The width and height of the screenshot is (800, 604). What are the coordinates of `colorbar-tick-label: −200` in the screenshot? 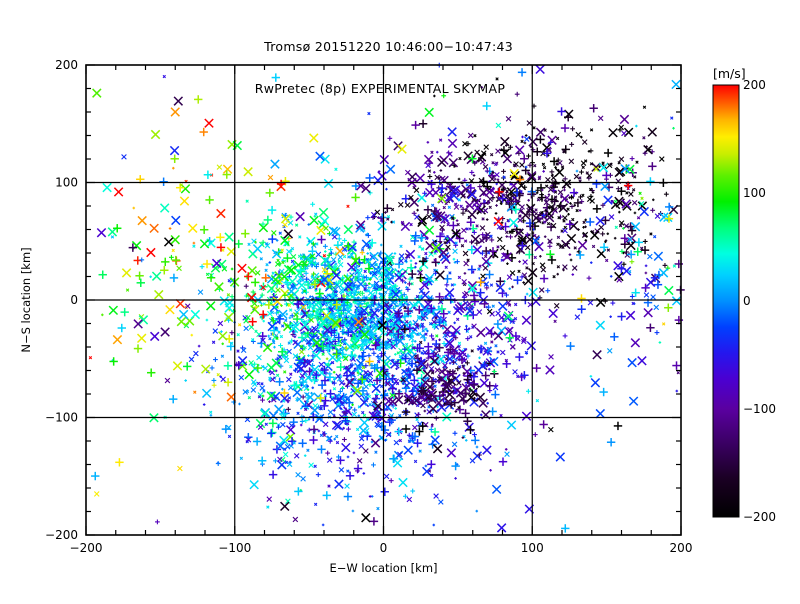 It's located at (759, 517).